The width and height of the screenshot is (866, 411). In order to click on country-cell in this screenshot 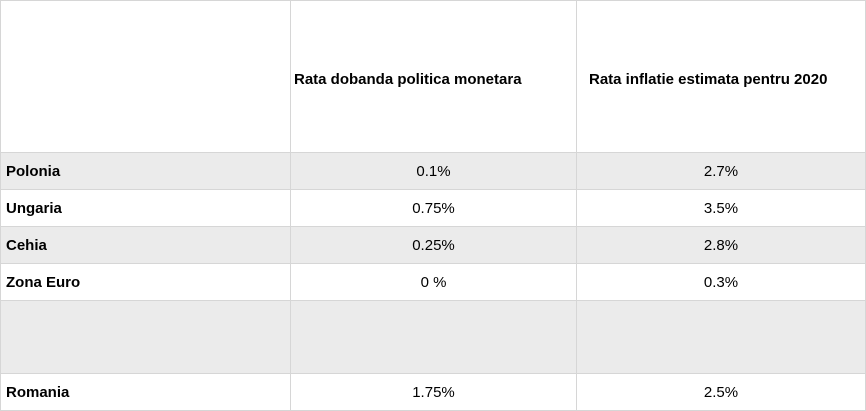, I will do `click(145, 337)`.